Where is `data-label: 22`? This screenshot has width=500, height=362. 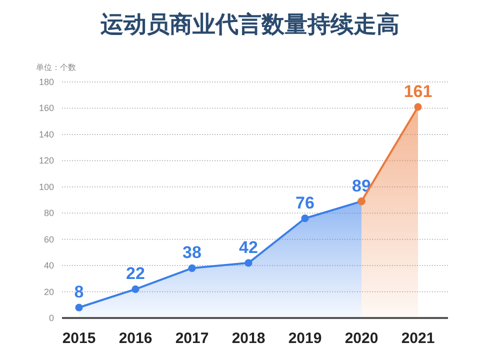
data-label: 22 is located at coordinates (135, 274).